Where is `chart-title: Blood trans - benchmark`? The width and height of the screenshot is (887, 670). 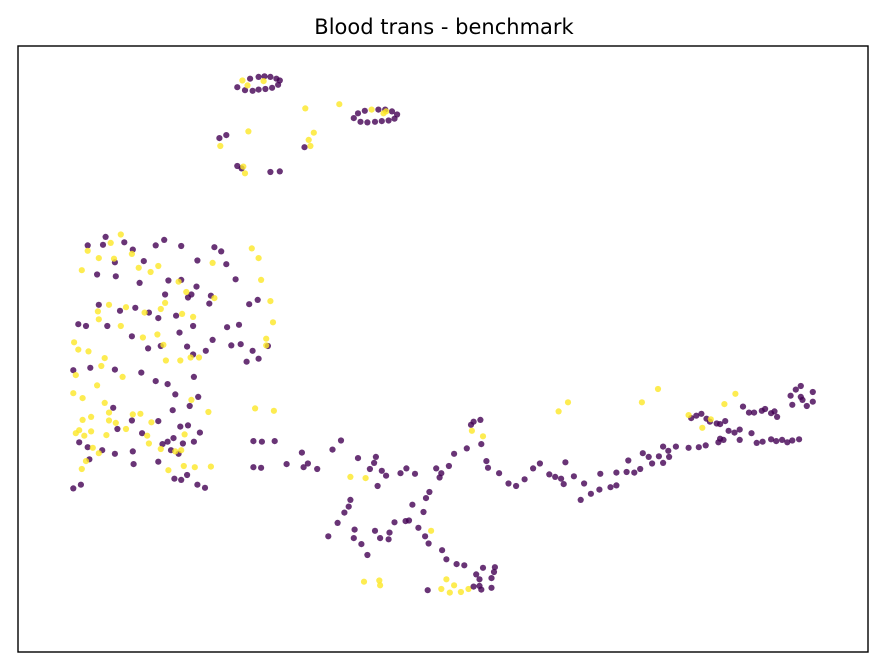 chart-title: Blood trans - benchmark is located at coordinates (444, 27).